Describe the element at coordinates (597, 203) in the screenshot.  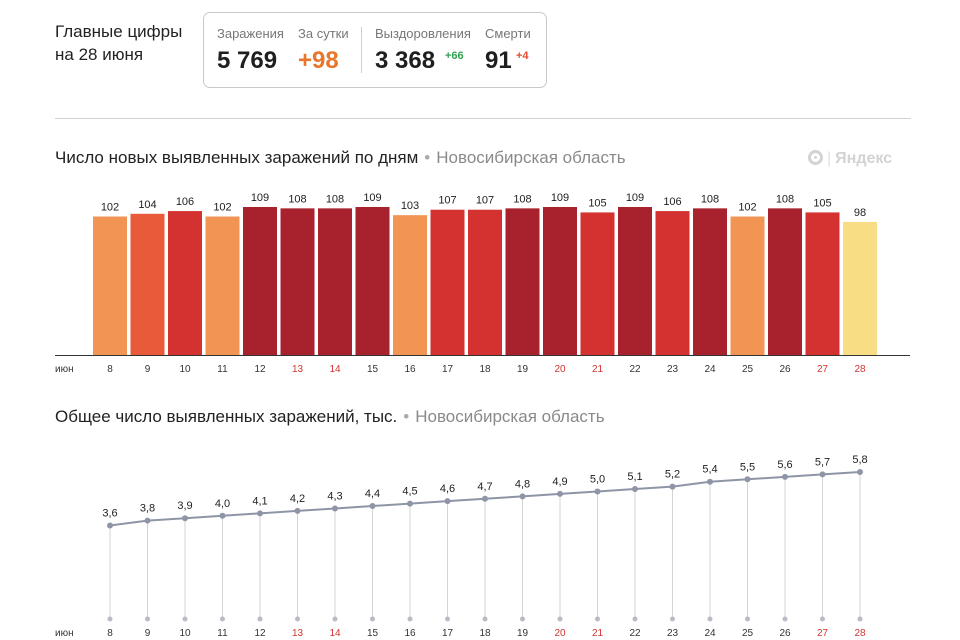
I see `bar-value-label: 105` at that location.